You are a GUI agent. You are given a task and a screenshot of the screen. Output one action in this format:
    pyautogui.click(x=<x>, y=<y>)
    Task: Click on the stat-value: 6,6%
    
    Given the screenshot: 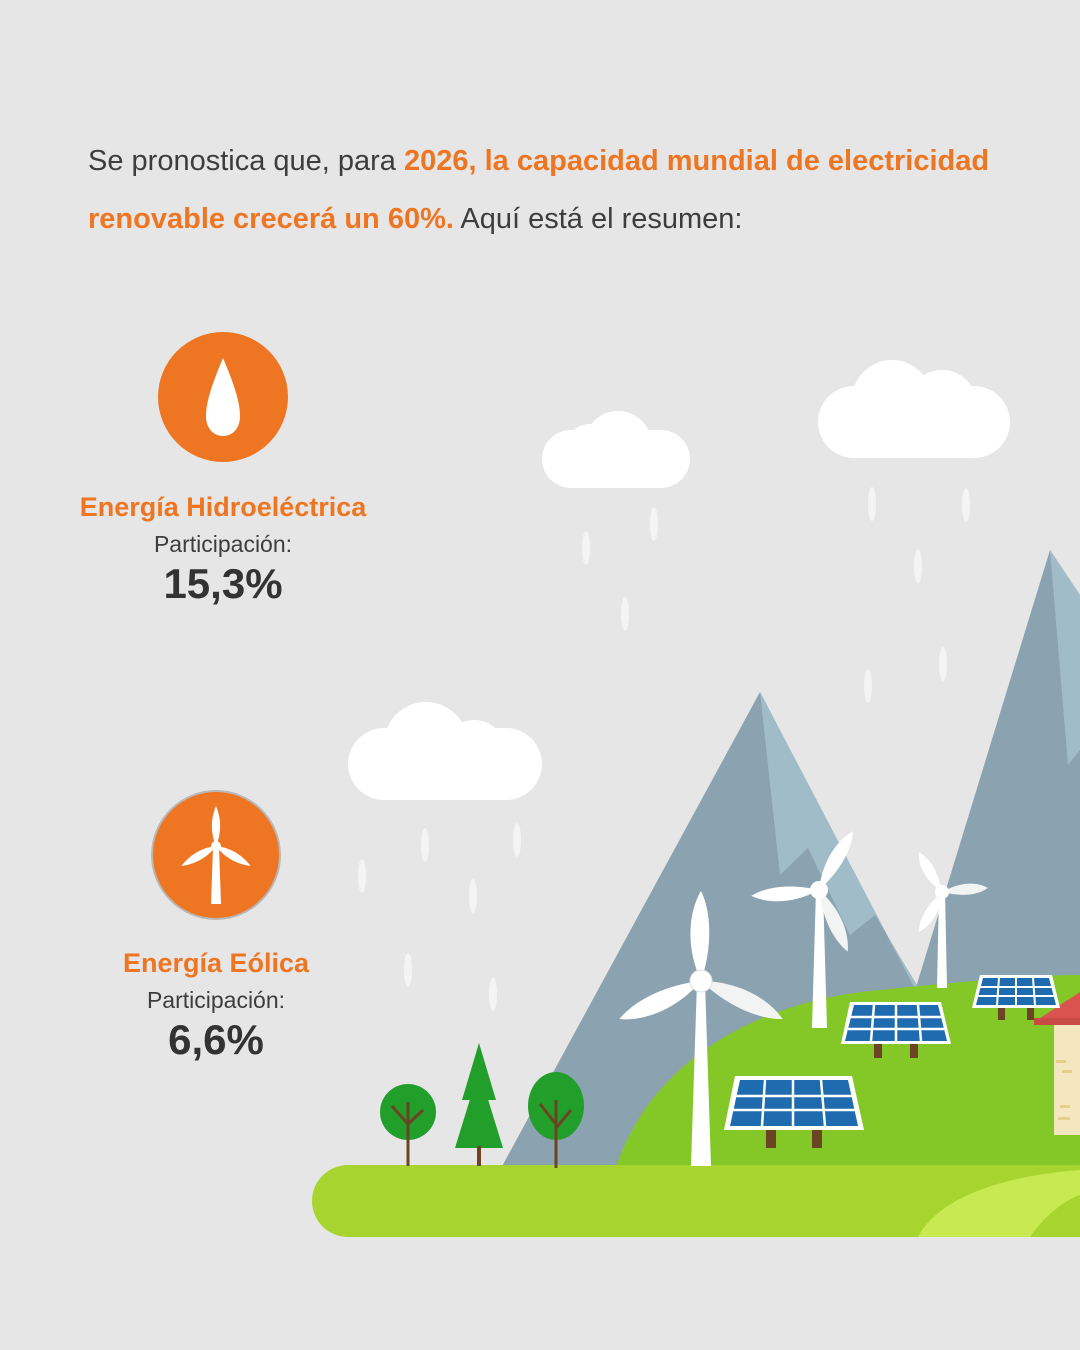 What is the action you would take?
    pyautogui.click(x=216, y=1039)
    